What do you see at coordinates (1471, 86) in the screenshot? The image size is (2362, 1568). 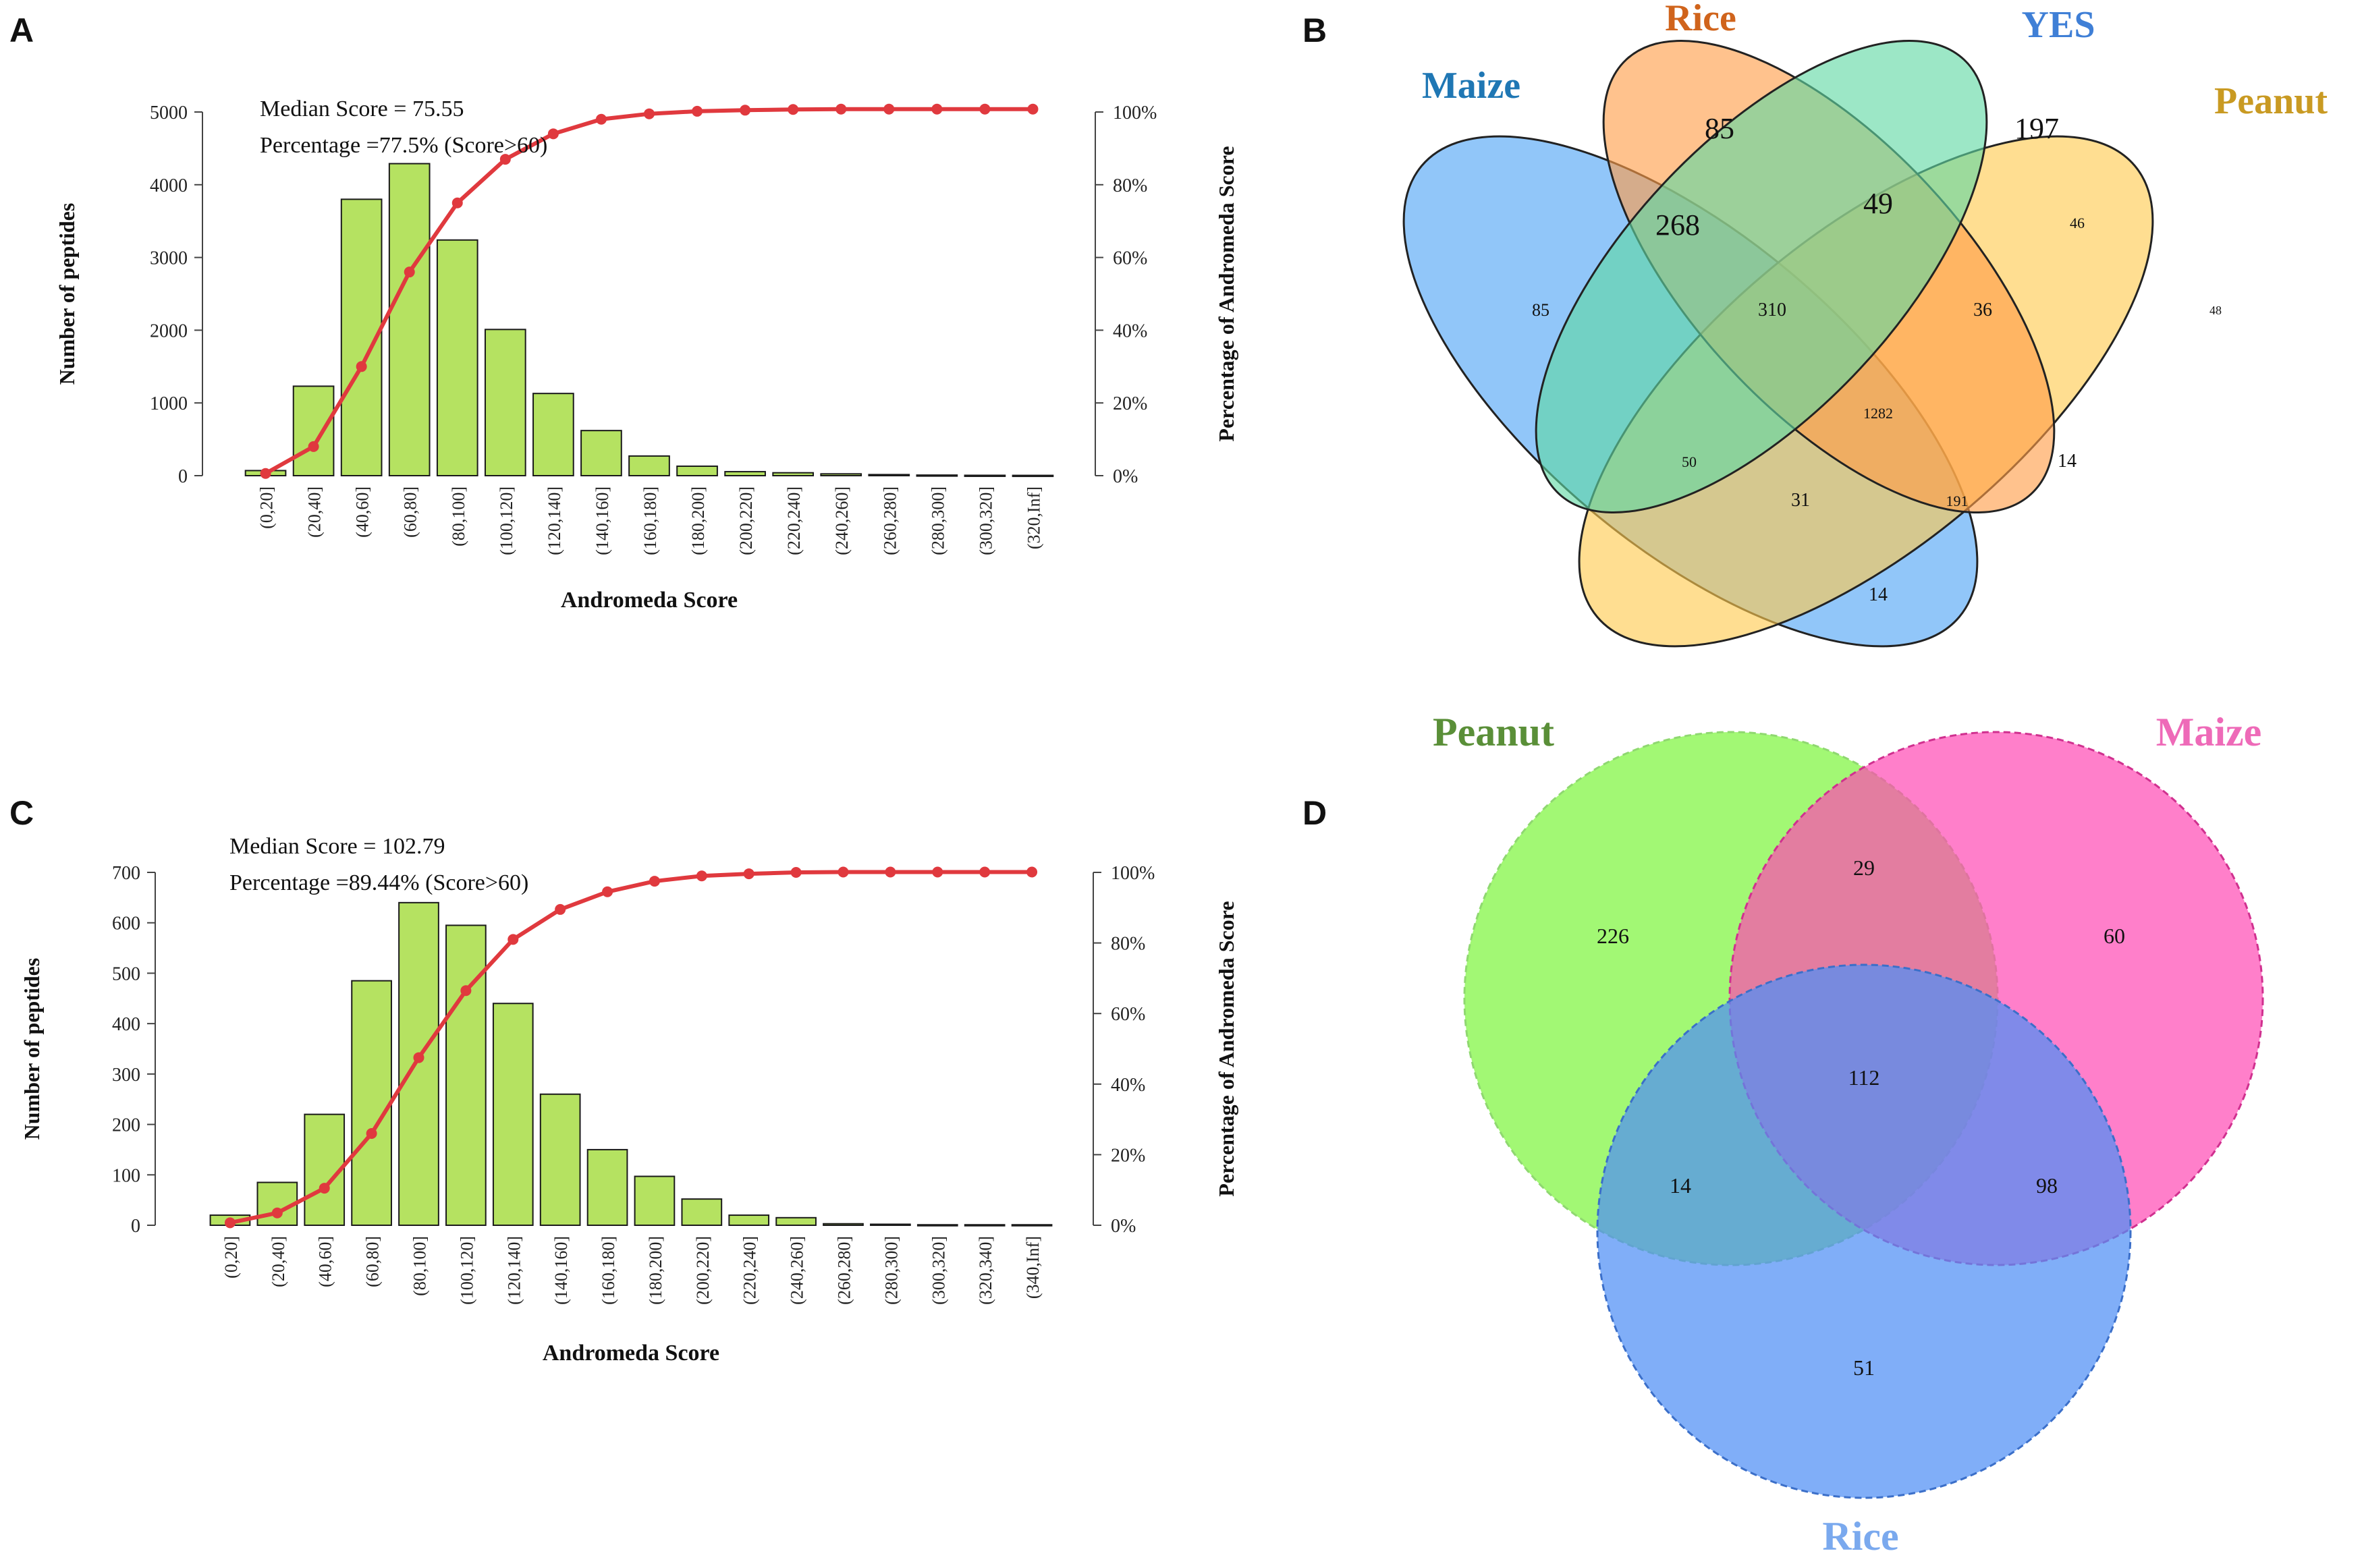 I see `venn-b-label-maize: Maize` at bounding box center [1471, 86].